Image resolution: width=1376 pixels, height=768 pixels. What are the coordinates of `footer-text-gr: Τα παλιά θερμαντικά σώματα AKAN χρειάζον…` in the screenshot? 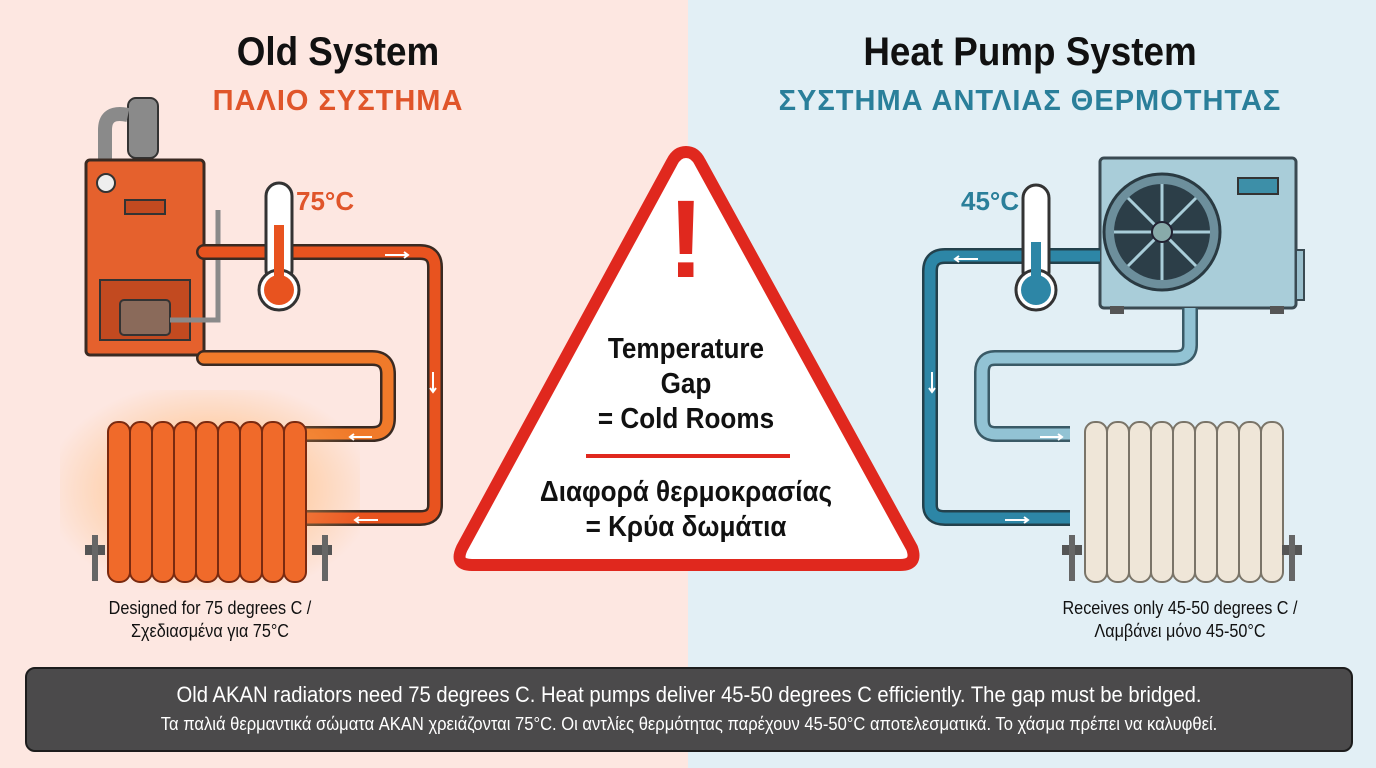 It's located at (689, 724).